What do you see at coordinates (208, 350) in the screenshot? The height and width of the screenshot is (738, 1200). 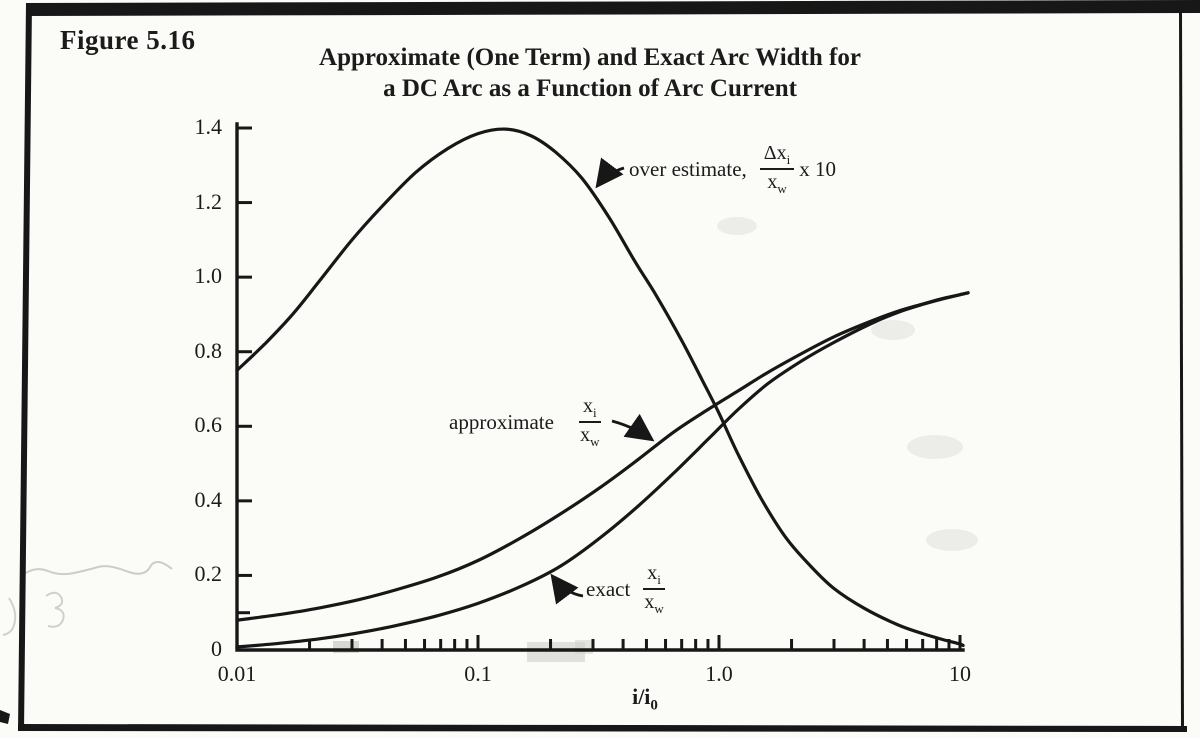 I see `y-tick-label: 0.8` at bounding box center [208, 350].